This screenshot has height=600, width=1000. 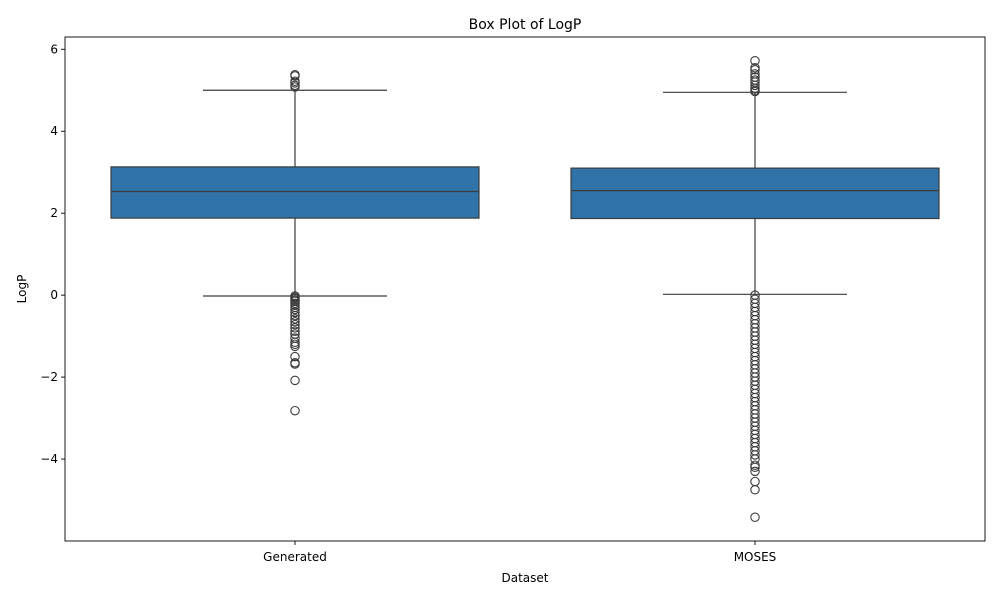 What do you see at coordinates (525, 578) in the screenshot?
I see `x-axis-label: Dataset` at bounding box center [525, 578].